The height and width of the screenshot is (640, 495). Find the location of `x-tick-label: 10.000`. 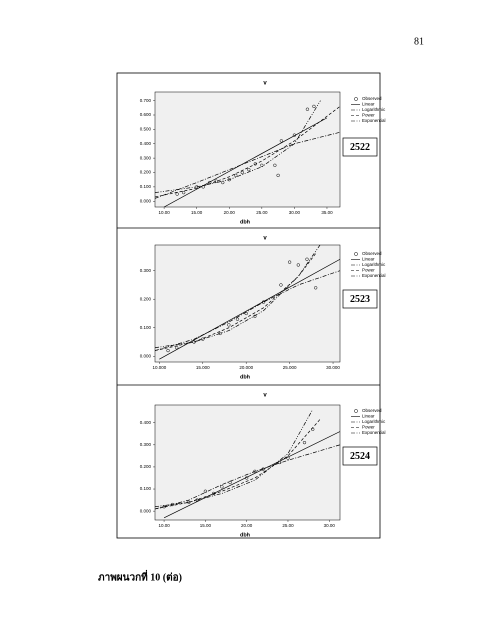

x-tick-label: 10.000 is located at coordinates (159, 367).